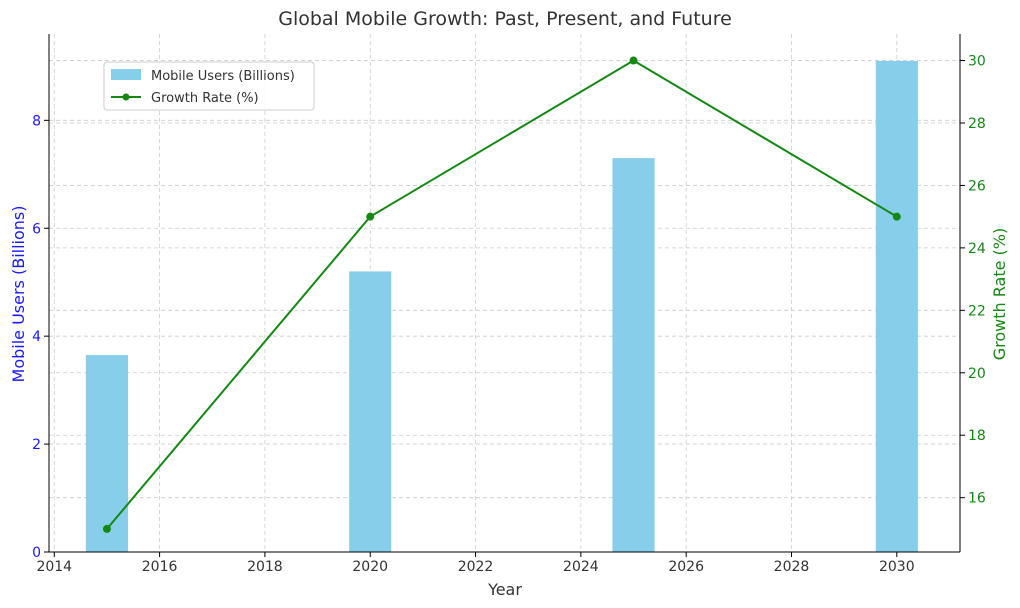  Describe the element at coordinates (977, 249) in the screenshot. I see `y-right-tick-label: 24` at that location.